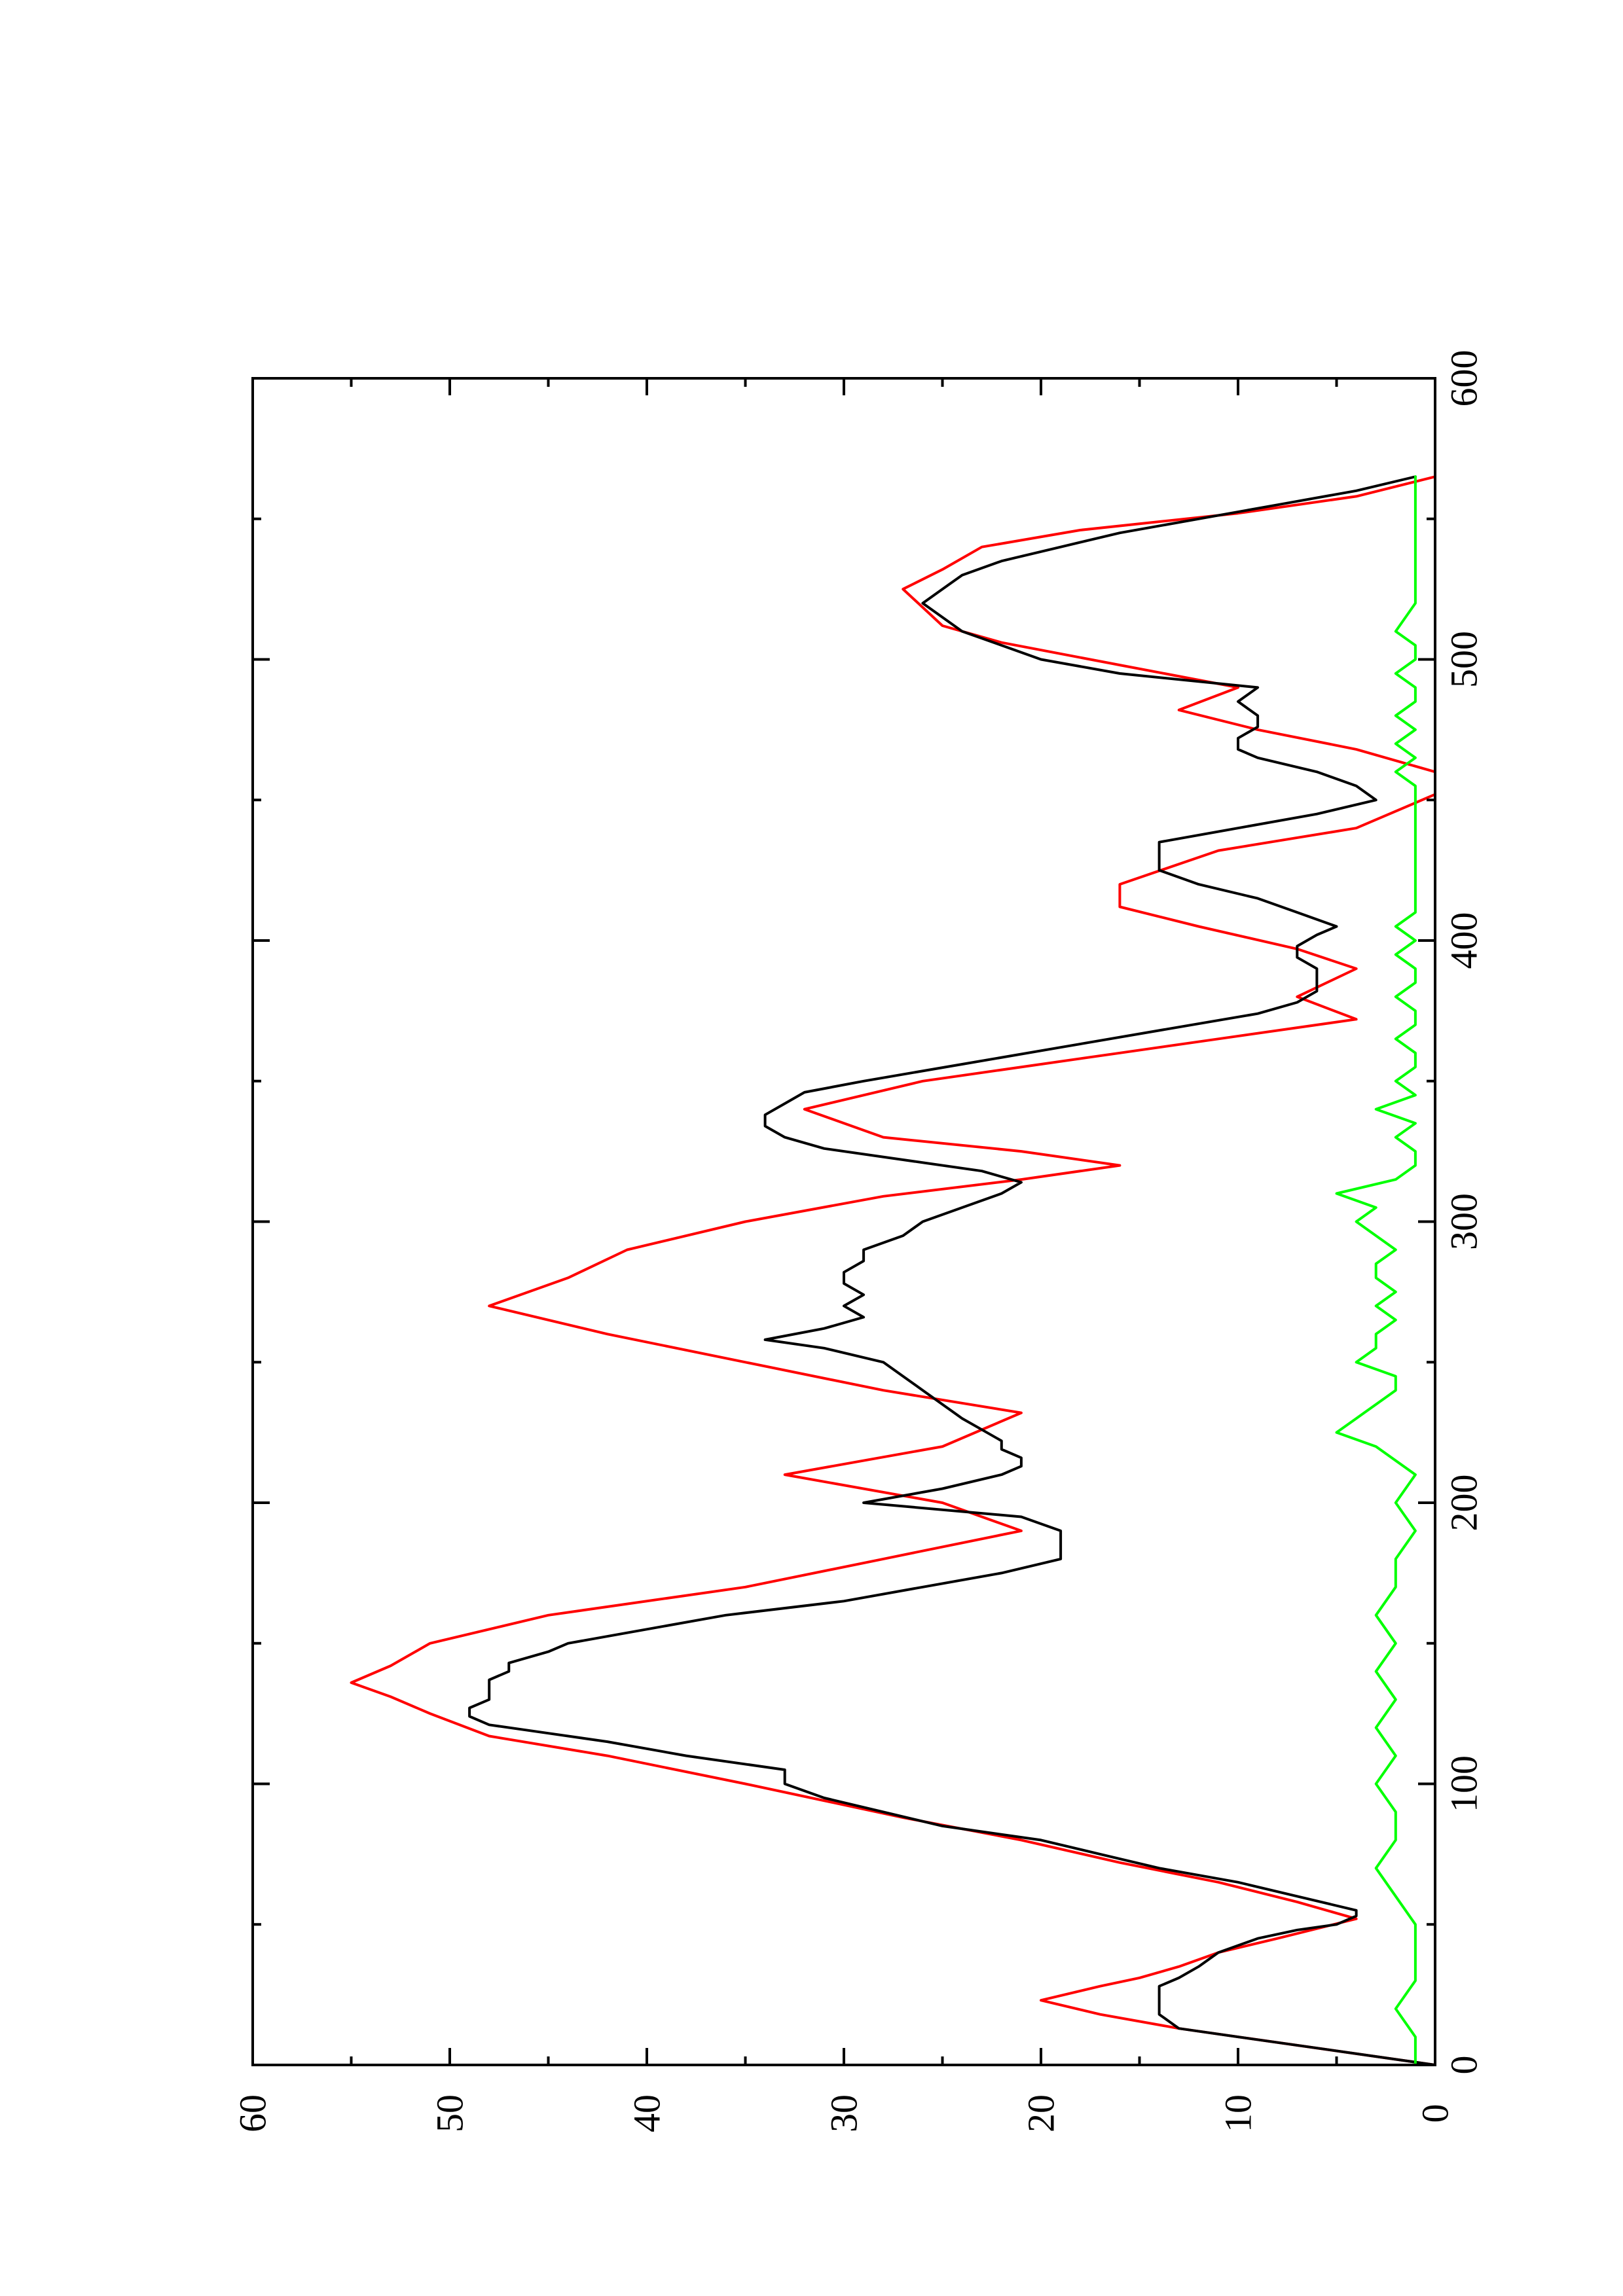 The height and width of the screenshot is (2296, 1623). Describe the element at coordinates (253, 2113) in the screenshot. I see `y-tick-label: 60` at that location.